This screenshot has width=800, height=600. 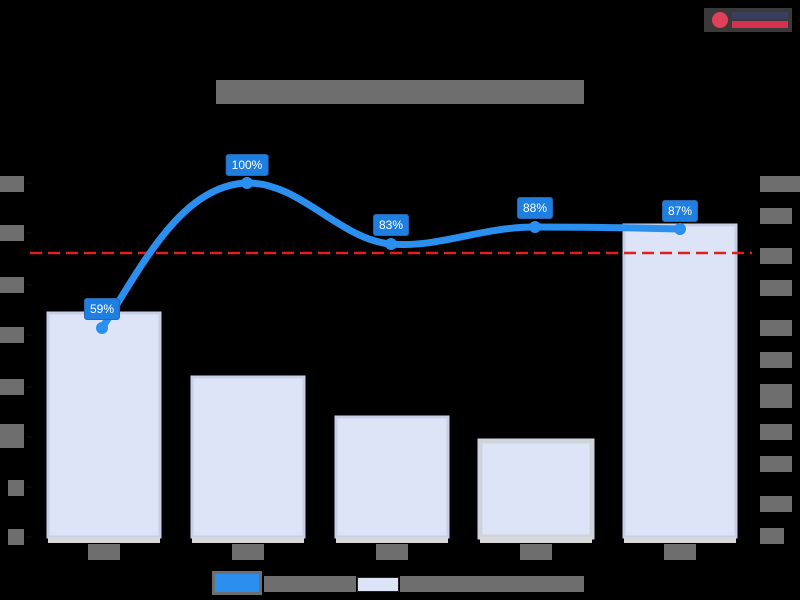 I want to click on point-label-1: 59%, so click(x=102, y=309).